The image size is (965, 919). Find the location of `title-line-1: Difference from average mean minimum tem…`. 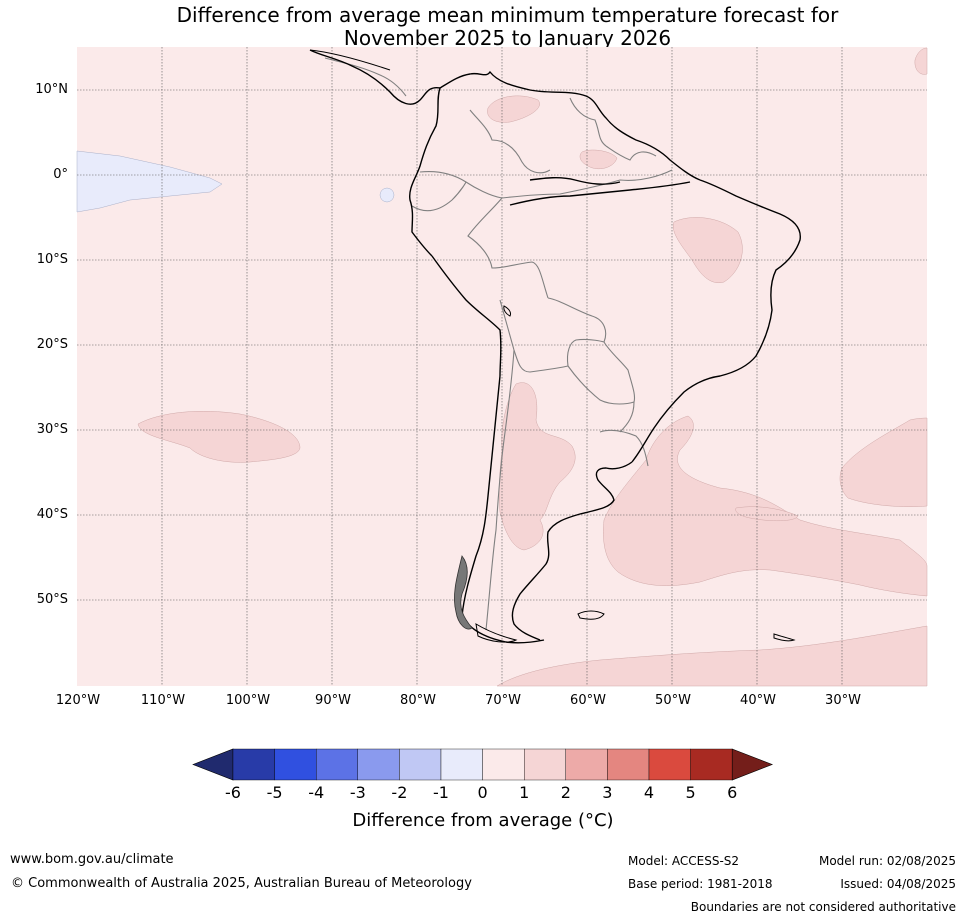

title-line-1: Difference from average mean minimum tem… is located at coordinates (507, 15).